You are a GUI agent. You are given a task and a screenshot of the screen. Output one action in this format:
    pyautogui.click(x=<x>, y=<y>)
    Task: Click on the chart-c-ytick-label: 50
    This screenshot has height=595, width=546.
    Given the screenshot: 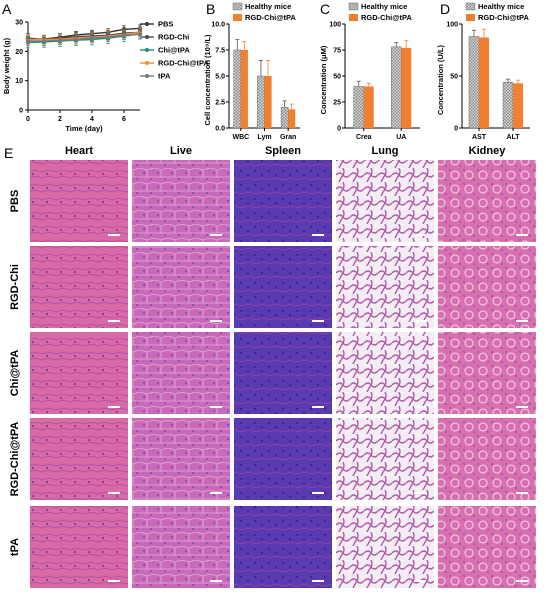 What is the action you would take?
    pyautogui.click(x=337, y=77)
    